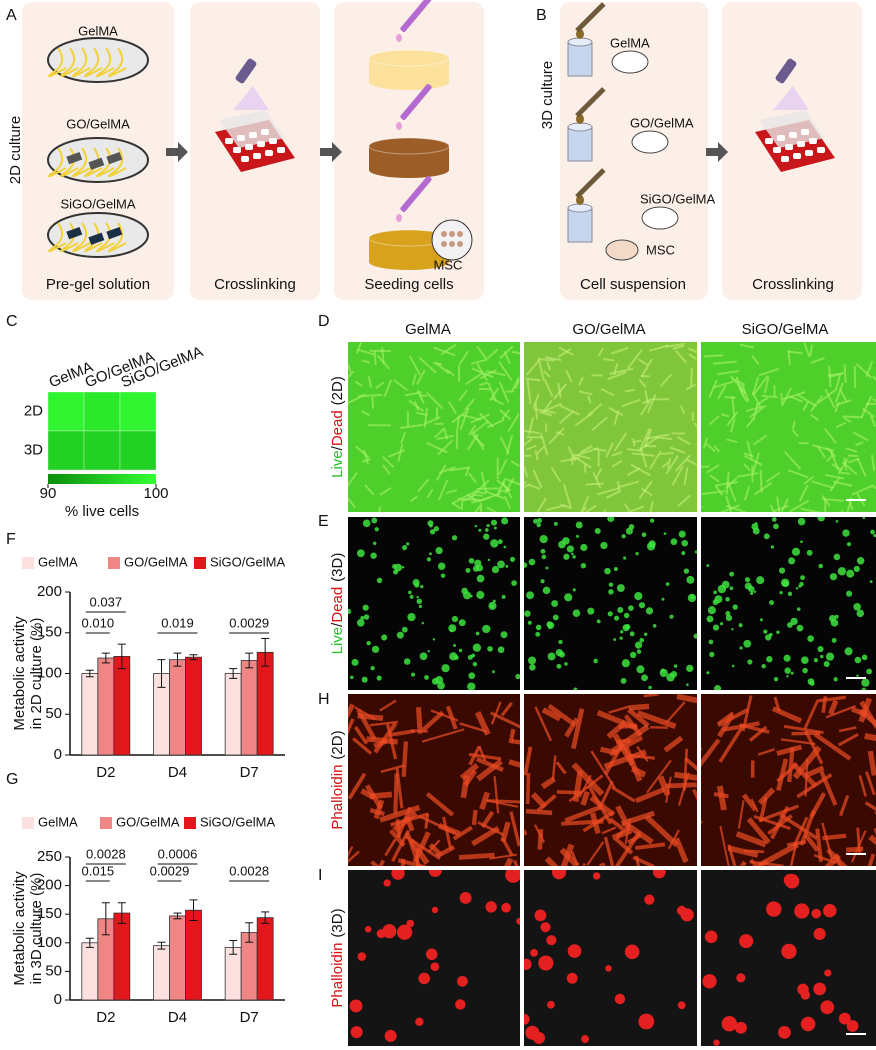 Image resolution: width=876 pixels, height=1050 pixels. Describe the element at coordinates (49, 885) in the screenshot. I see `y-tick-label: 200` at that location.